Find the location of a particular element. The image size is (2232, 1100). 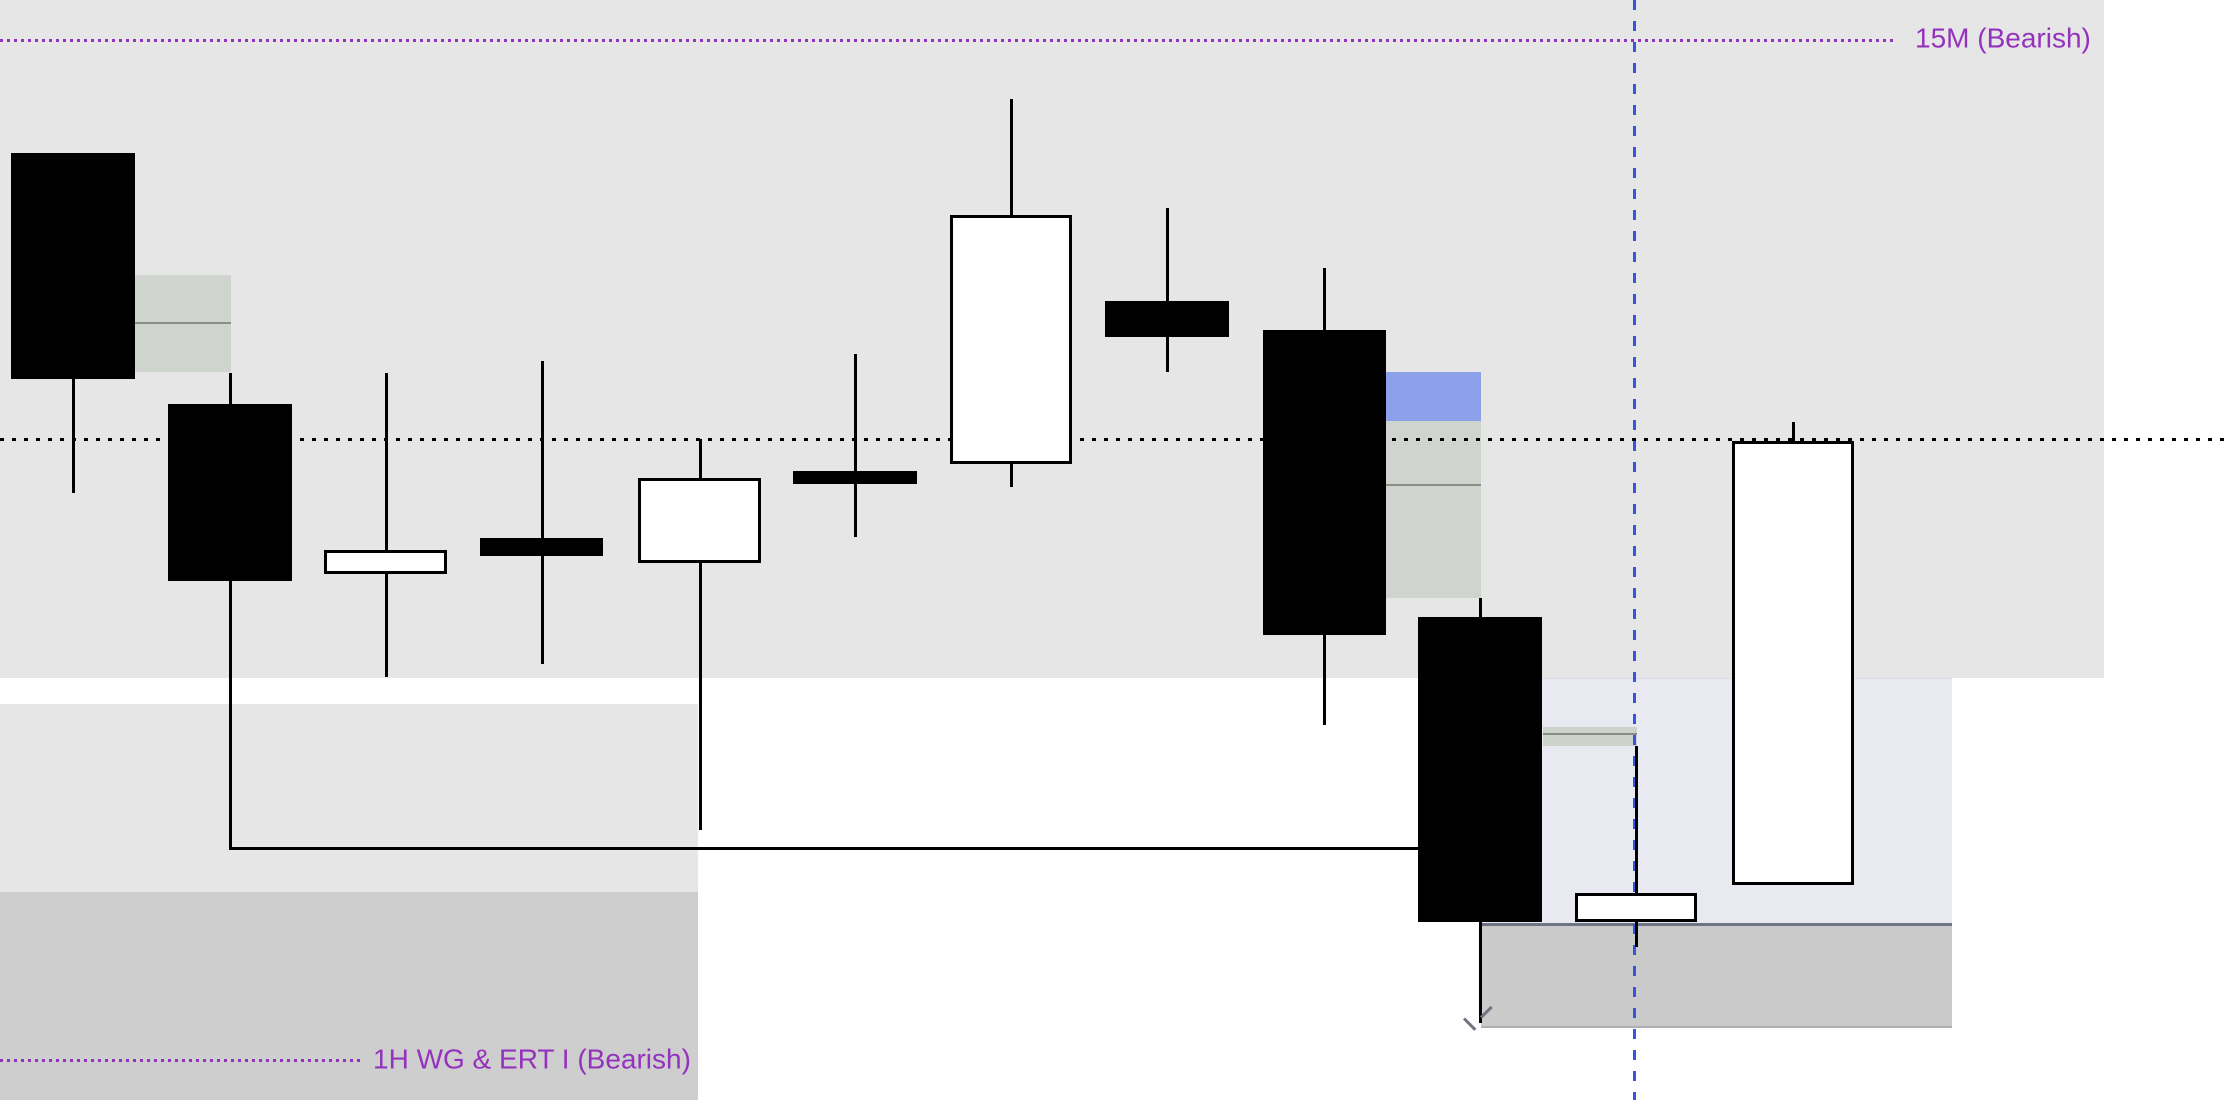

wick-end-arrow-left is located at coordinates (1469, 1024).